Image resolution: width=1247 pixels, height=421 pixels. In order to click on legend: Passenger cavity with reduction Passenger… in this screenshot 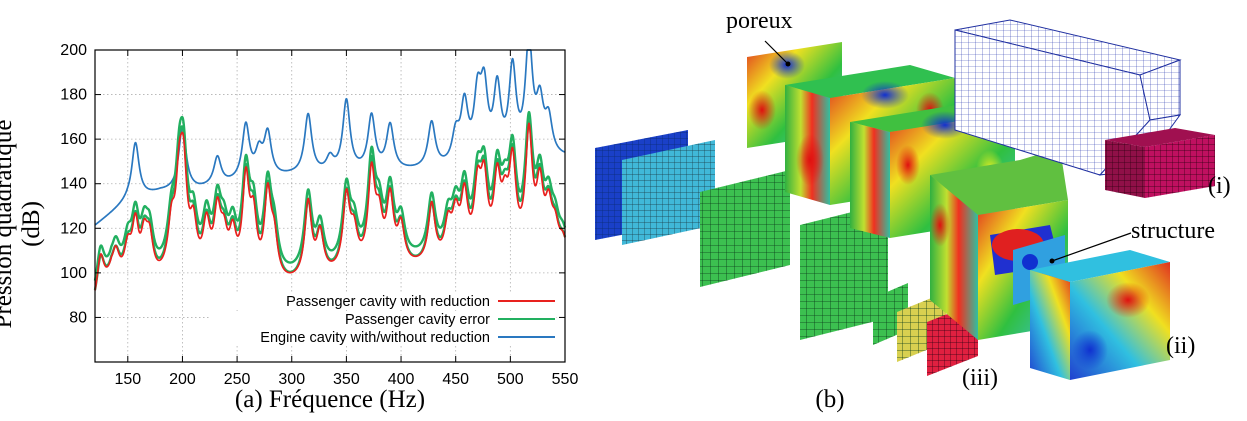, I will do `click(383, 319)`.